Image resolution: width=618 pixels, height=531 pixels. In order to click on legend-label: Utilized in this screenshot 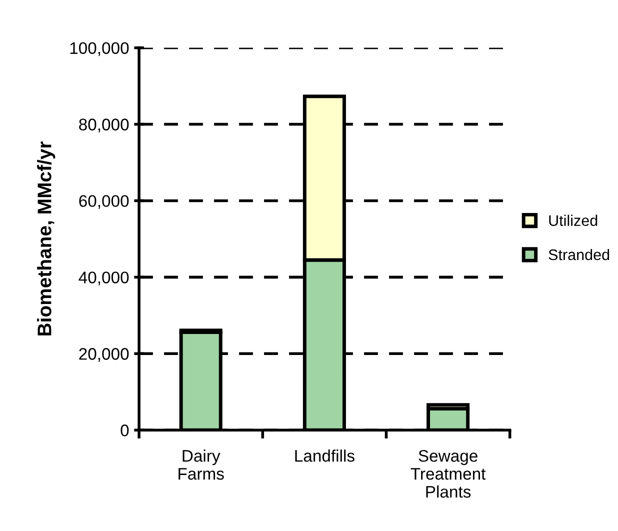, I will do `click(573, 220)`.